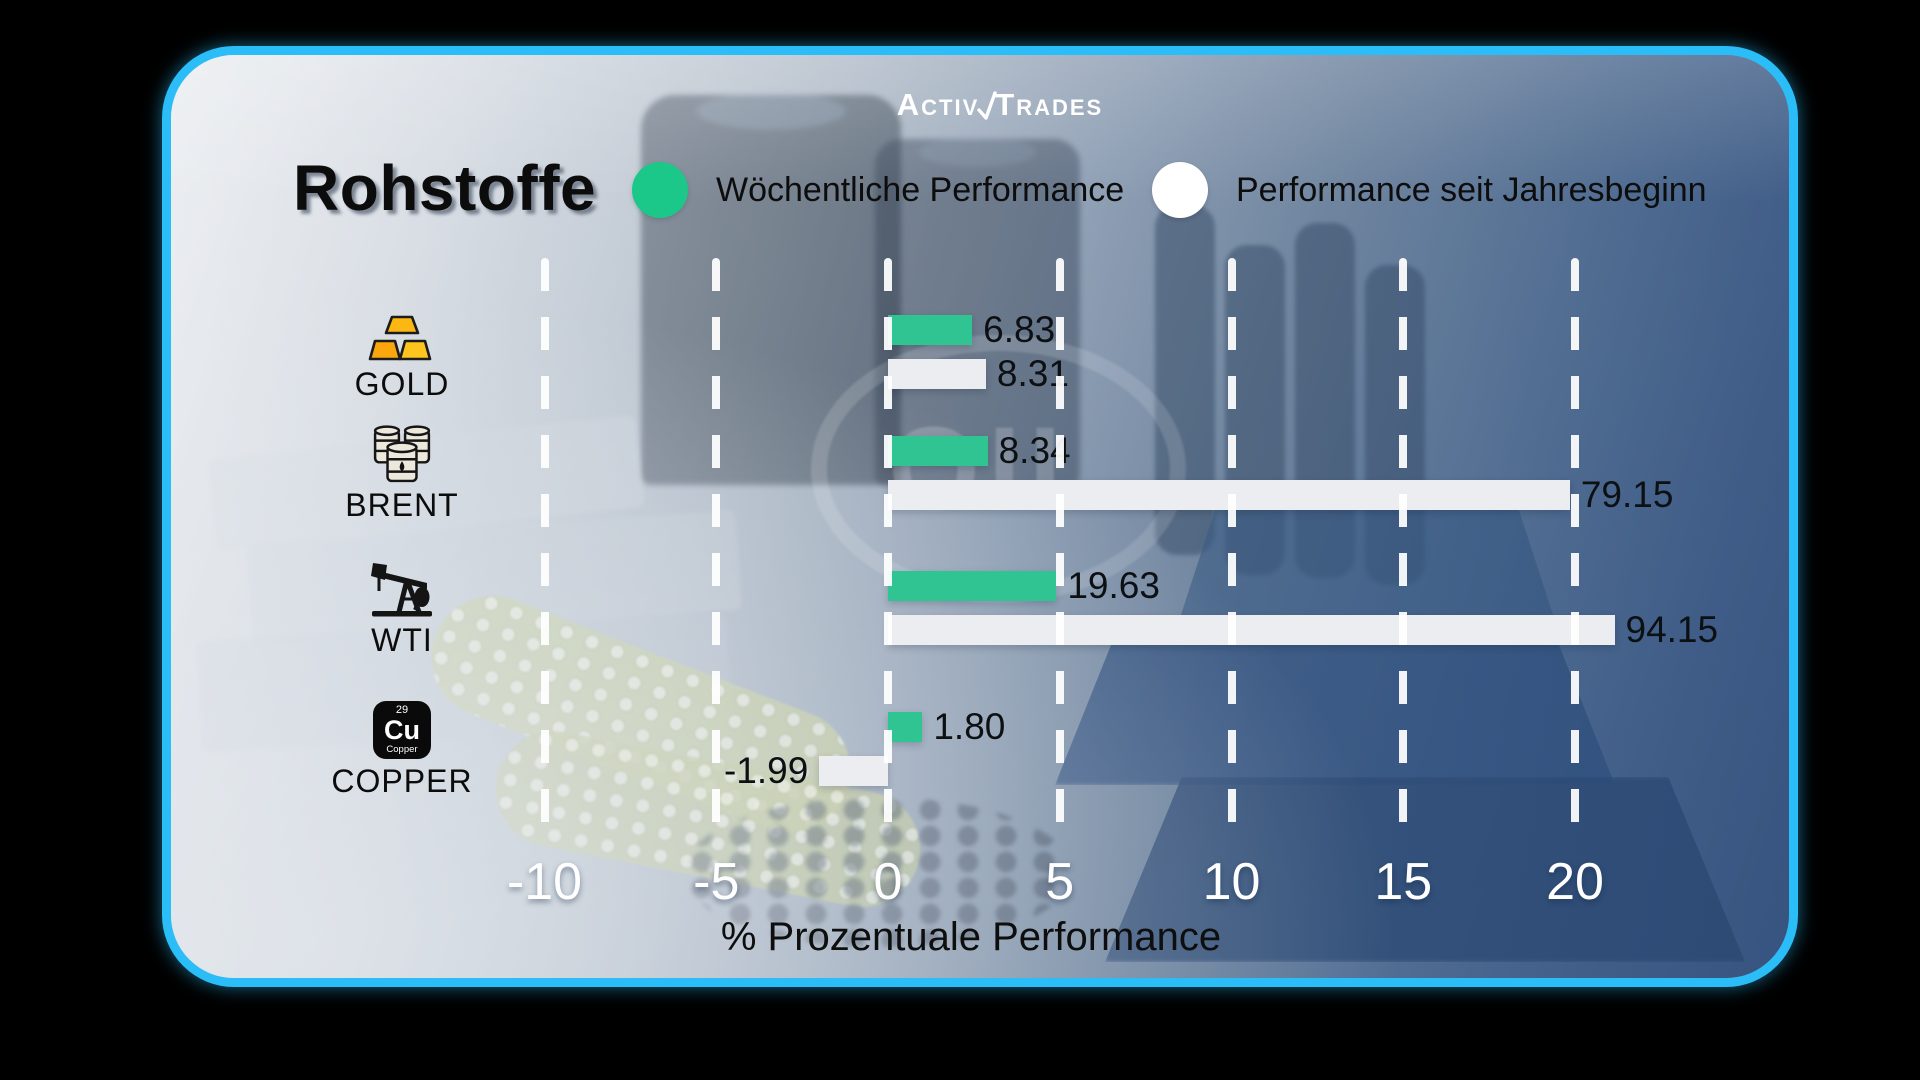  I want to click on gold-bars-icon, so click(402, 333).